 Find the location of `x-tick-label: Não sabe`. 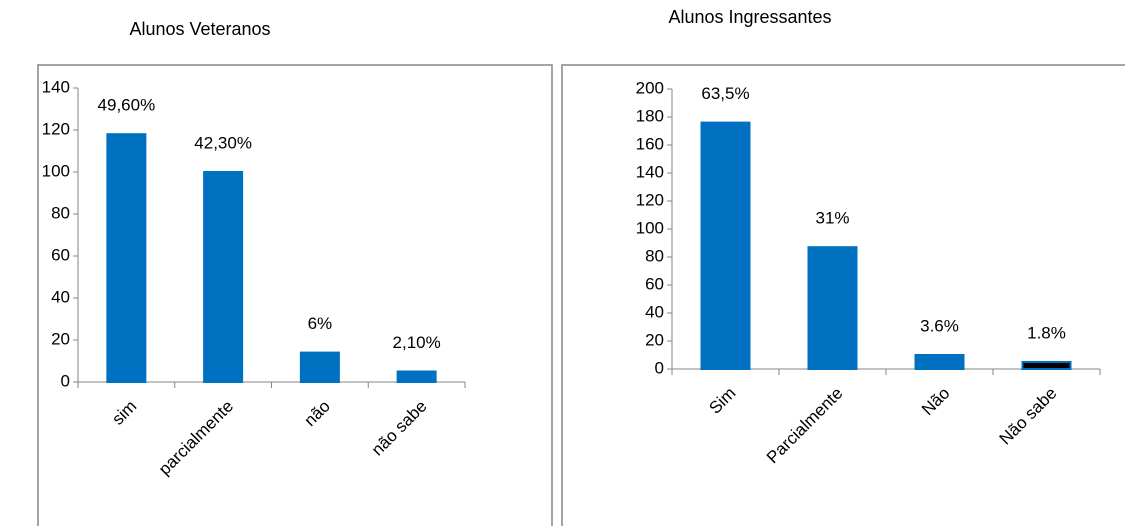

x-tick-label: Não sabe is located at coordinates (1028, 416).